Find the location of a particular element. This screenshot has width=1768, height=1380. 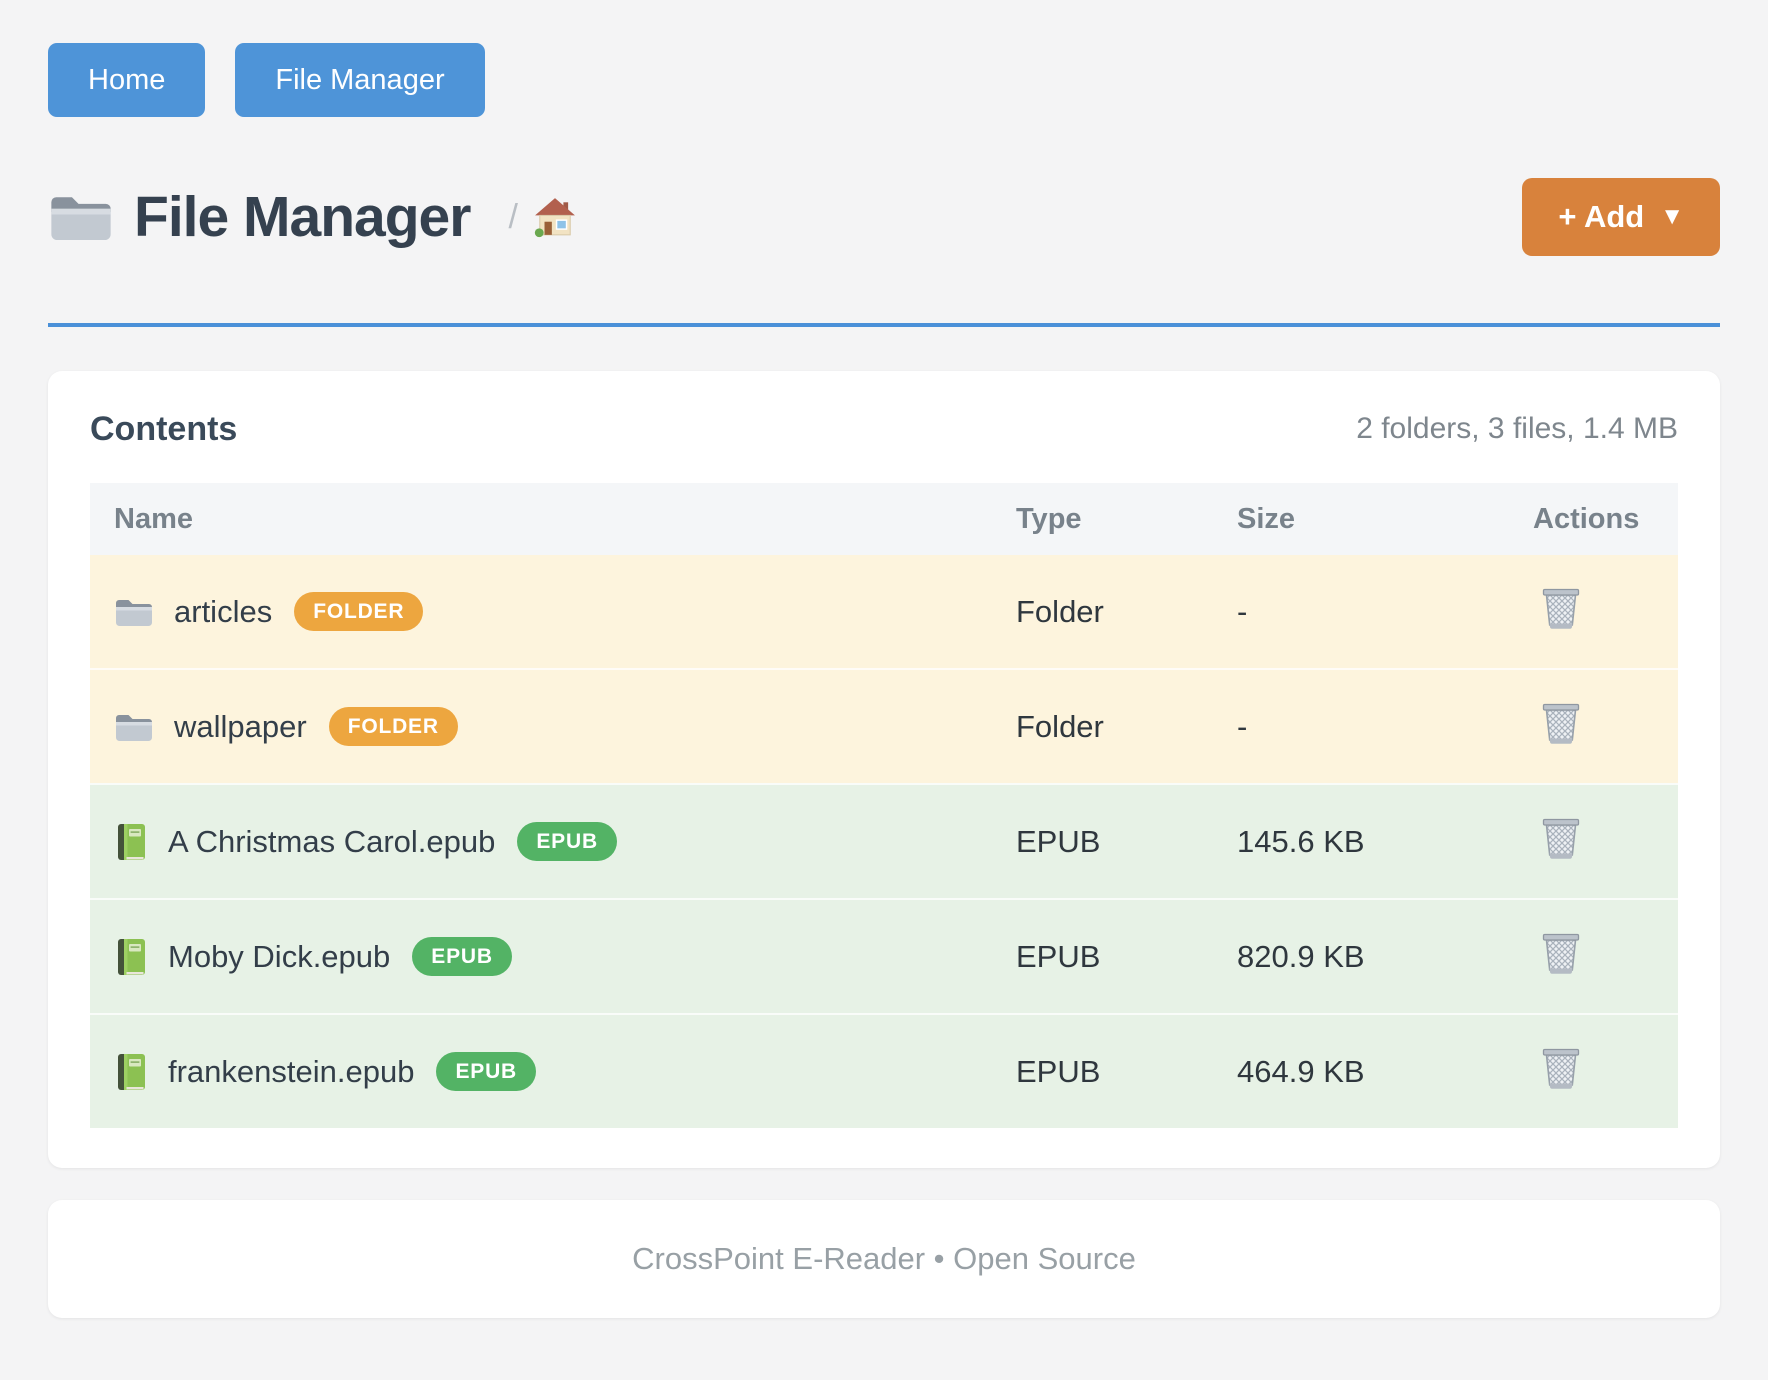

header-divider is located at coordinates (884, 325).